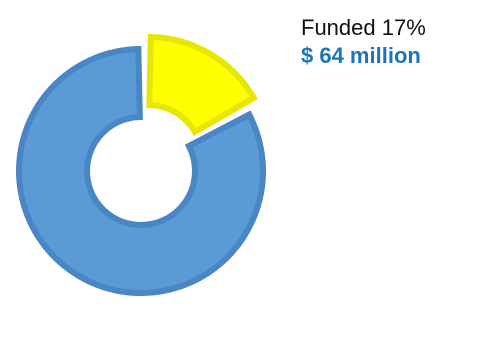 Image resolution: width=484 pixels, height=363 pixels. What do you see at coordinates (363, 27) in the screenshot?
I see `funded-percent-label: Funded 17%` at bounding box center [363, 27].